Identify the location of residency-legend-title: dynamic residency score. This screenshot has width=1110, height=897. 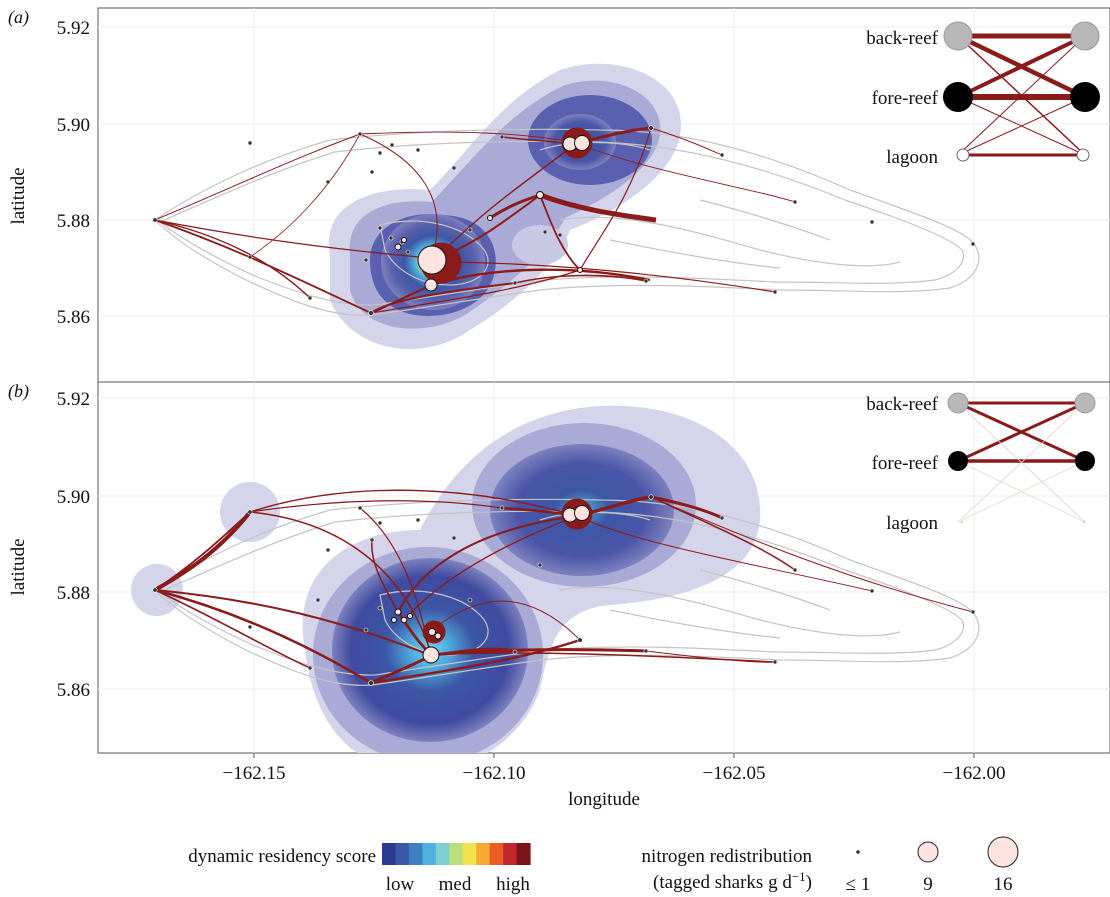
(282, 856).